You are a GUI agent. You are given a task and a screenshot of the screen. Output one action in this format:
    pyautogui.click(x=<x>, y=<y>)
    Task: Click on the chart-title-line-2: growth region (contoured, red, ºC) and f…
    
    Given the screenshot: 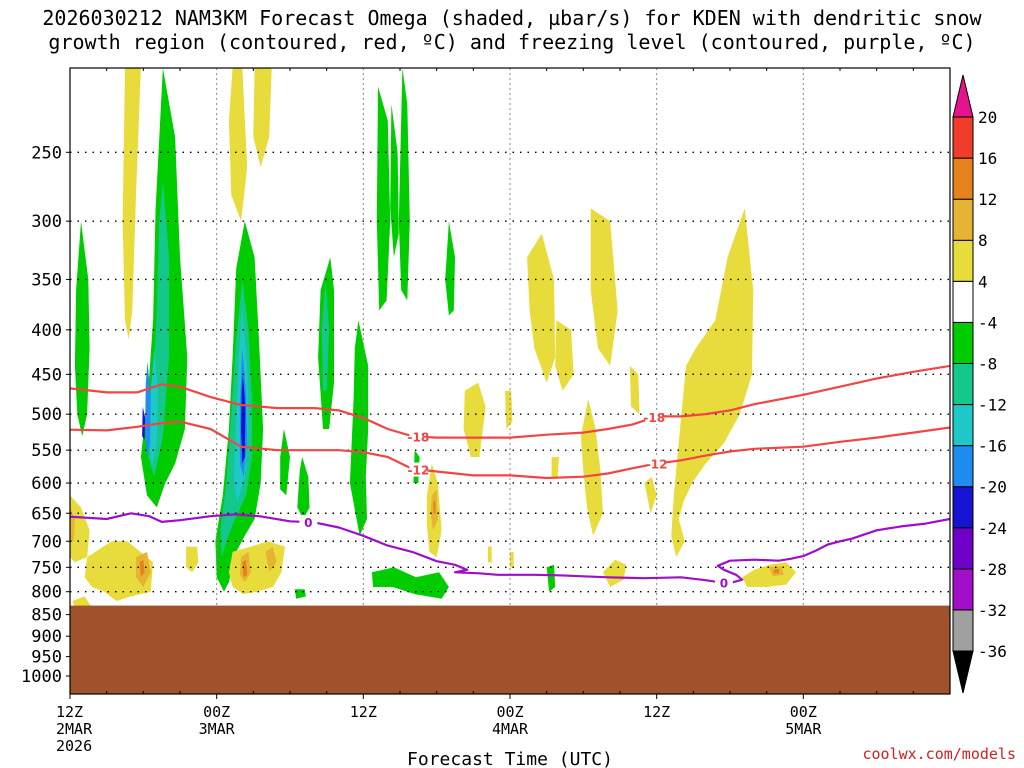 What is the action you would take?
    pyautogui.click(x=512, y=42)
    